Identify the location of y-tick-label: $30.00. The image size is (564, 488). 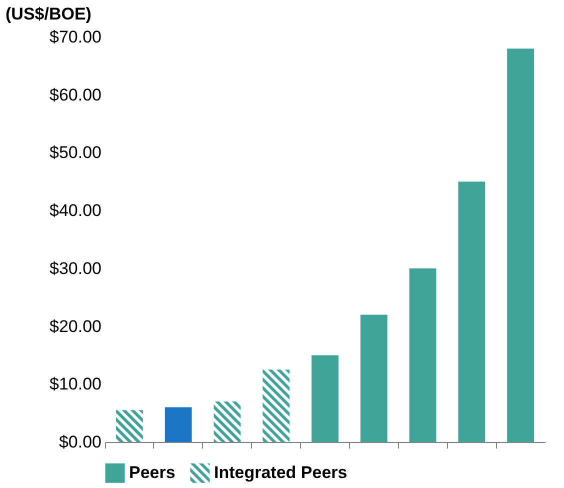
(76, 268).